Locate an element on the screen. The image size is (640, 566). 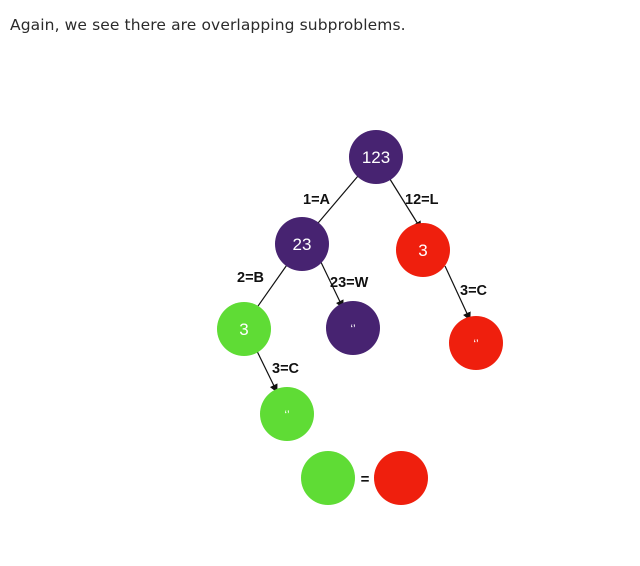
node-empty-green-label: ‘’ is located at coordinates (286, 415).